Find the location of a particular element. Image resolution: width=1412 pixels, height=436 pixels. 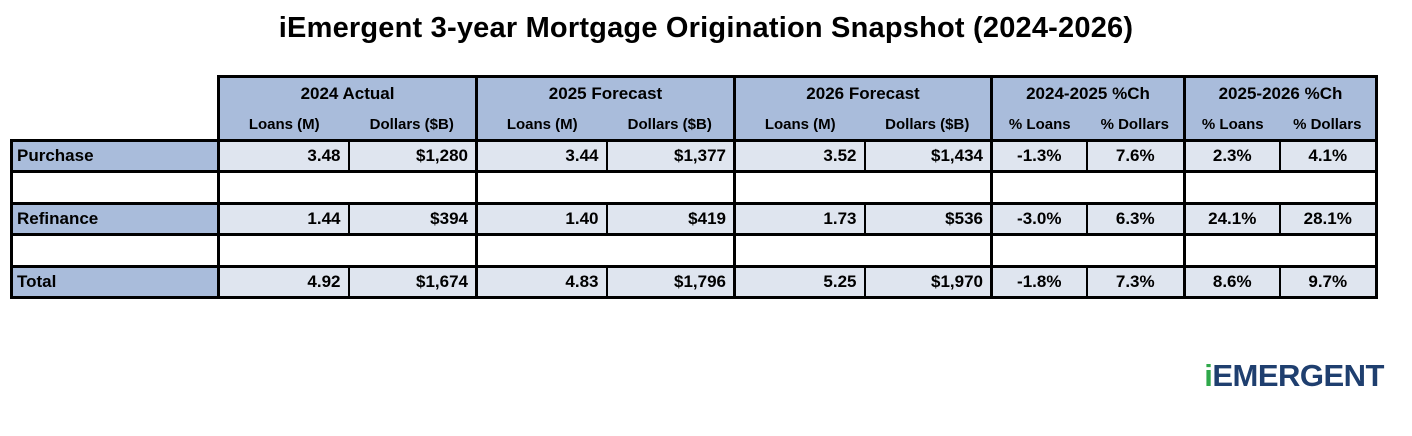

table-cell: $1,970 is located at coordinates (928, 282).